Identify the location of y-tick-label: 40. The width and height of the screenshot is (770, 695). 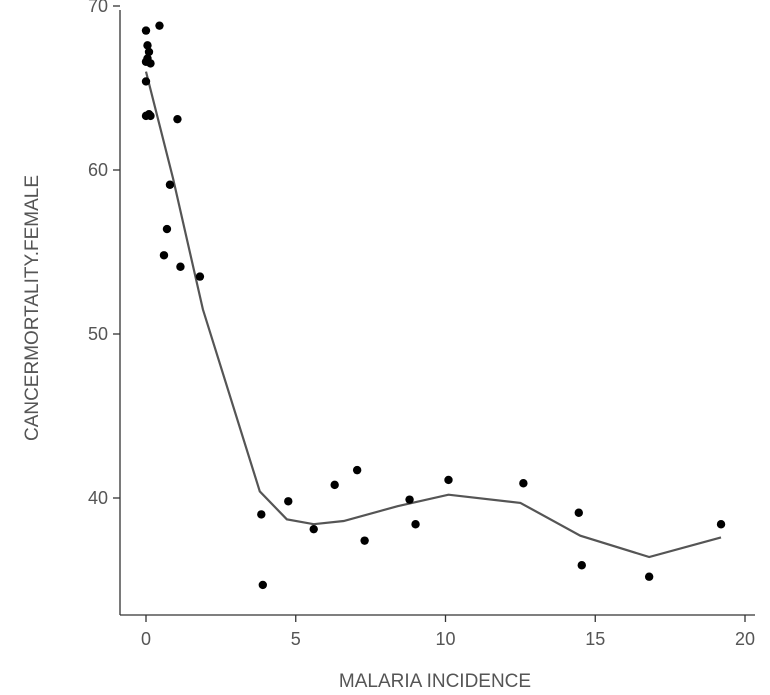
(98, 498).